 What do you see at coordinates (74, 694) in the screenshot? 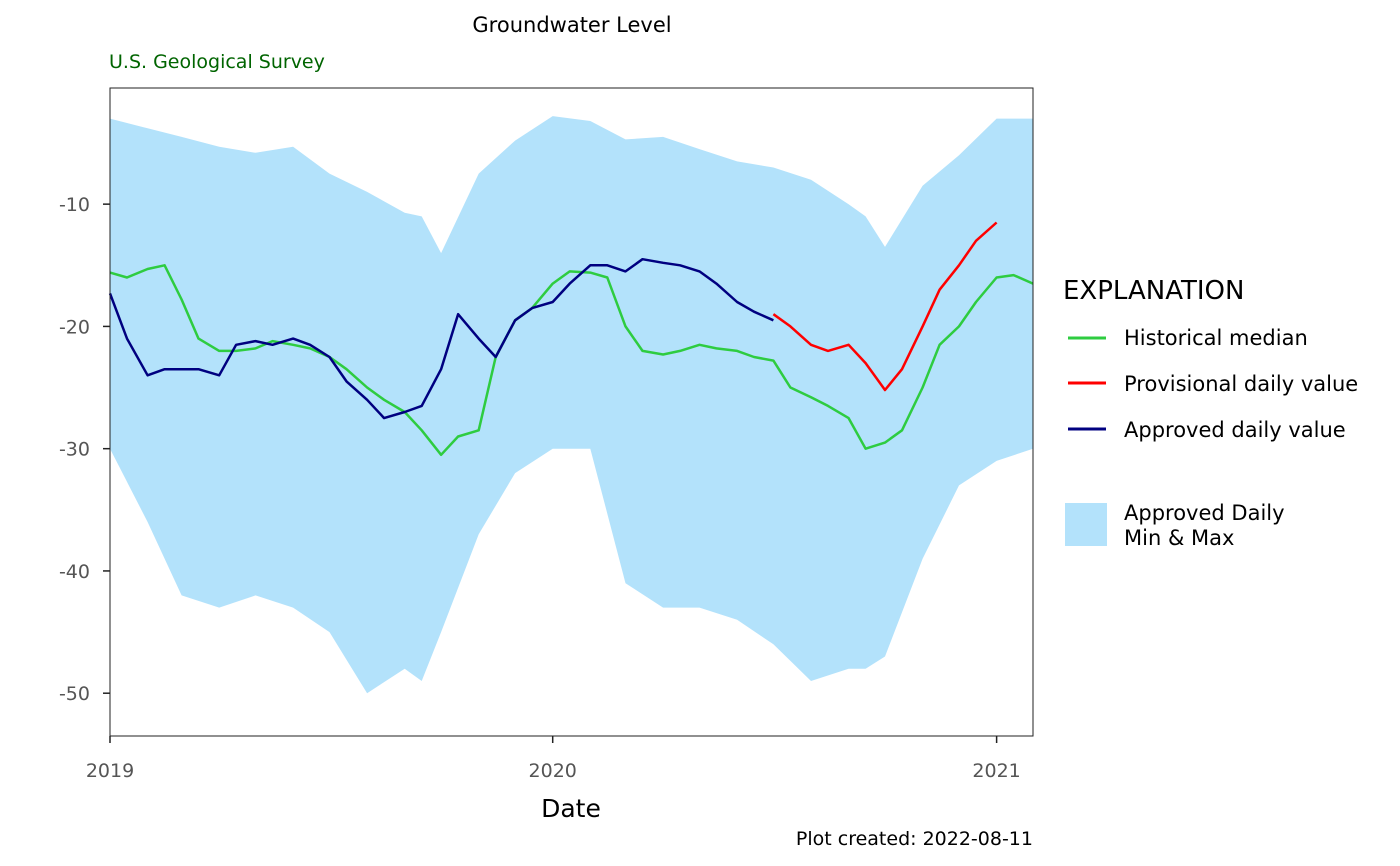
I see `y-tick-label: -50` at bounding box center [74, 694].